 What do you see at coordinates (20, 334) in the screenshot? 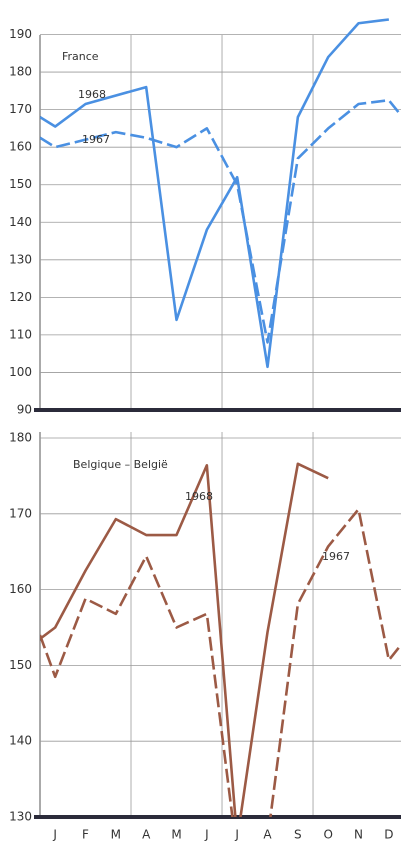
I see `y-tick-label: 110` at bounding box center [20, 334].